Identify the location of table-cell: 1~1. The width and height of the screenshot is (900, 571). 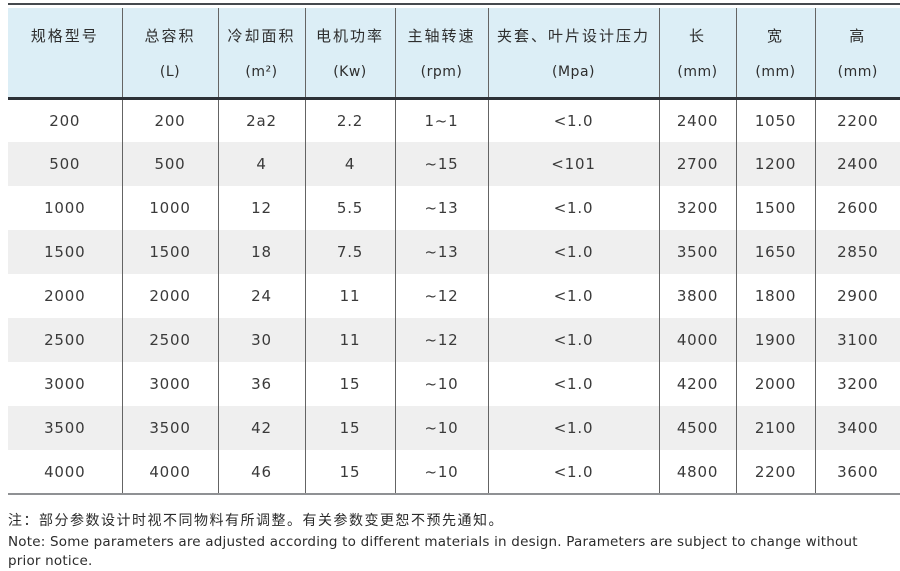
(441, 120).